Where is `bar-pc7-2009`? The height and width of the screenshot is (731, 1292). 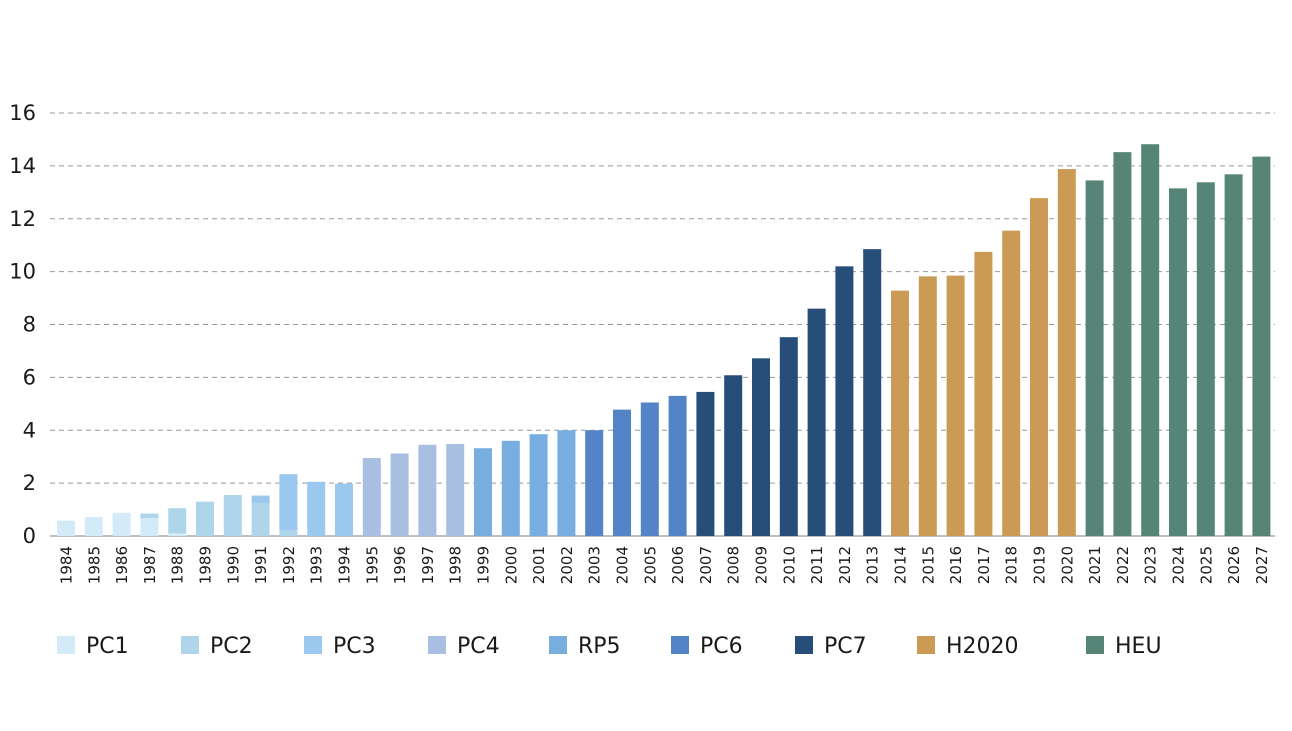
bar-pc7-2009 is located at coordinates (761, 447).